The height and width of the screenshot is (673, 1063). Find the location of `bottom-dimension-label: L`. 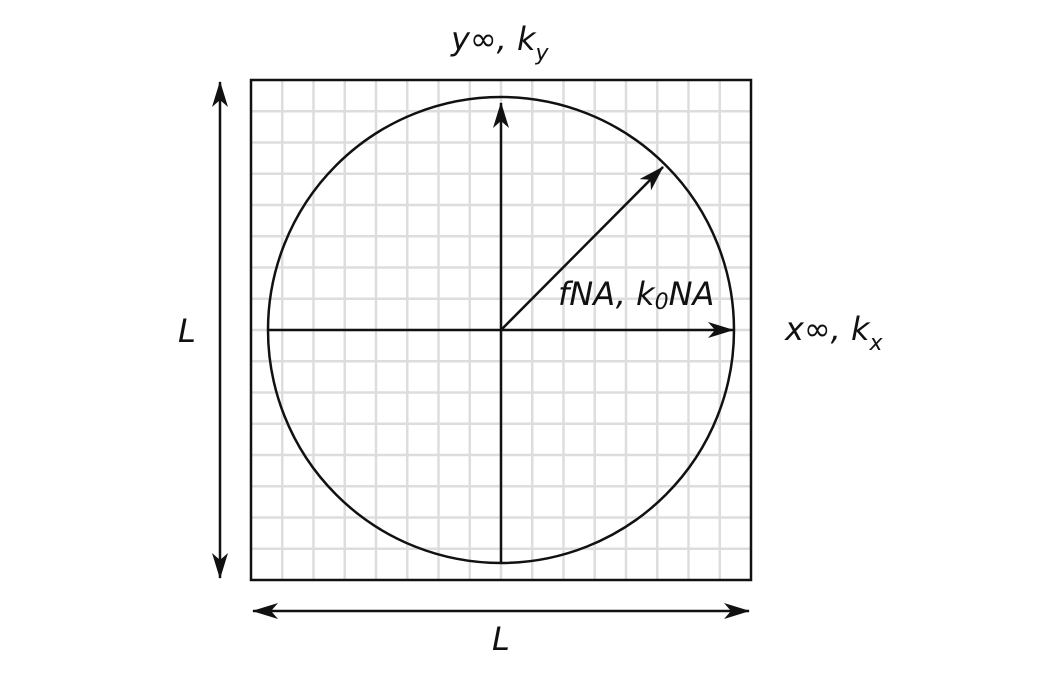

bottom-dimension-label: L is located at coordinates (501, 639).